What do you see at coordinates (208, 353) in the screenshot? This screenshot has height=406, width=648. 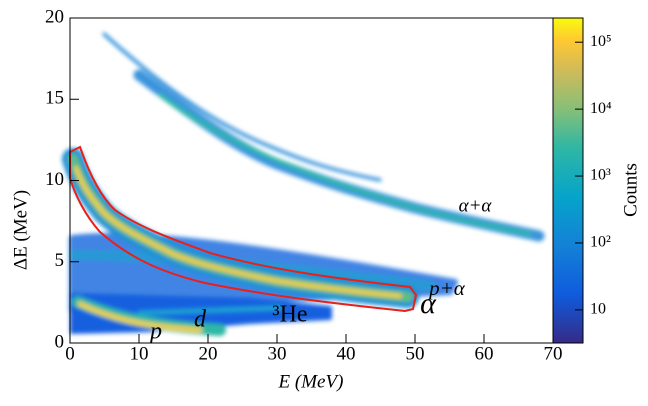 I see `x-tick-label: 20` at bounding box center [208, 353].